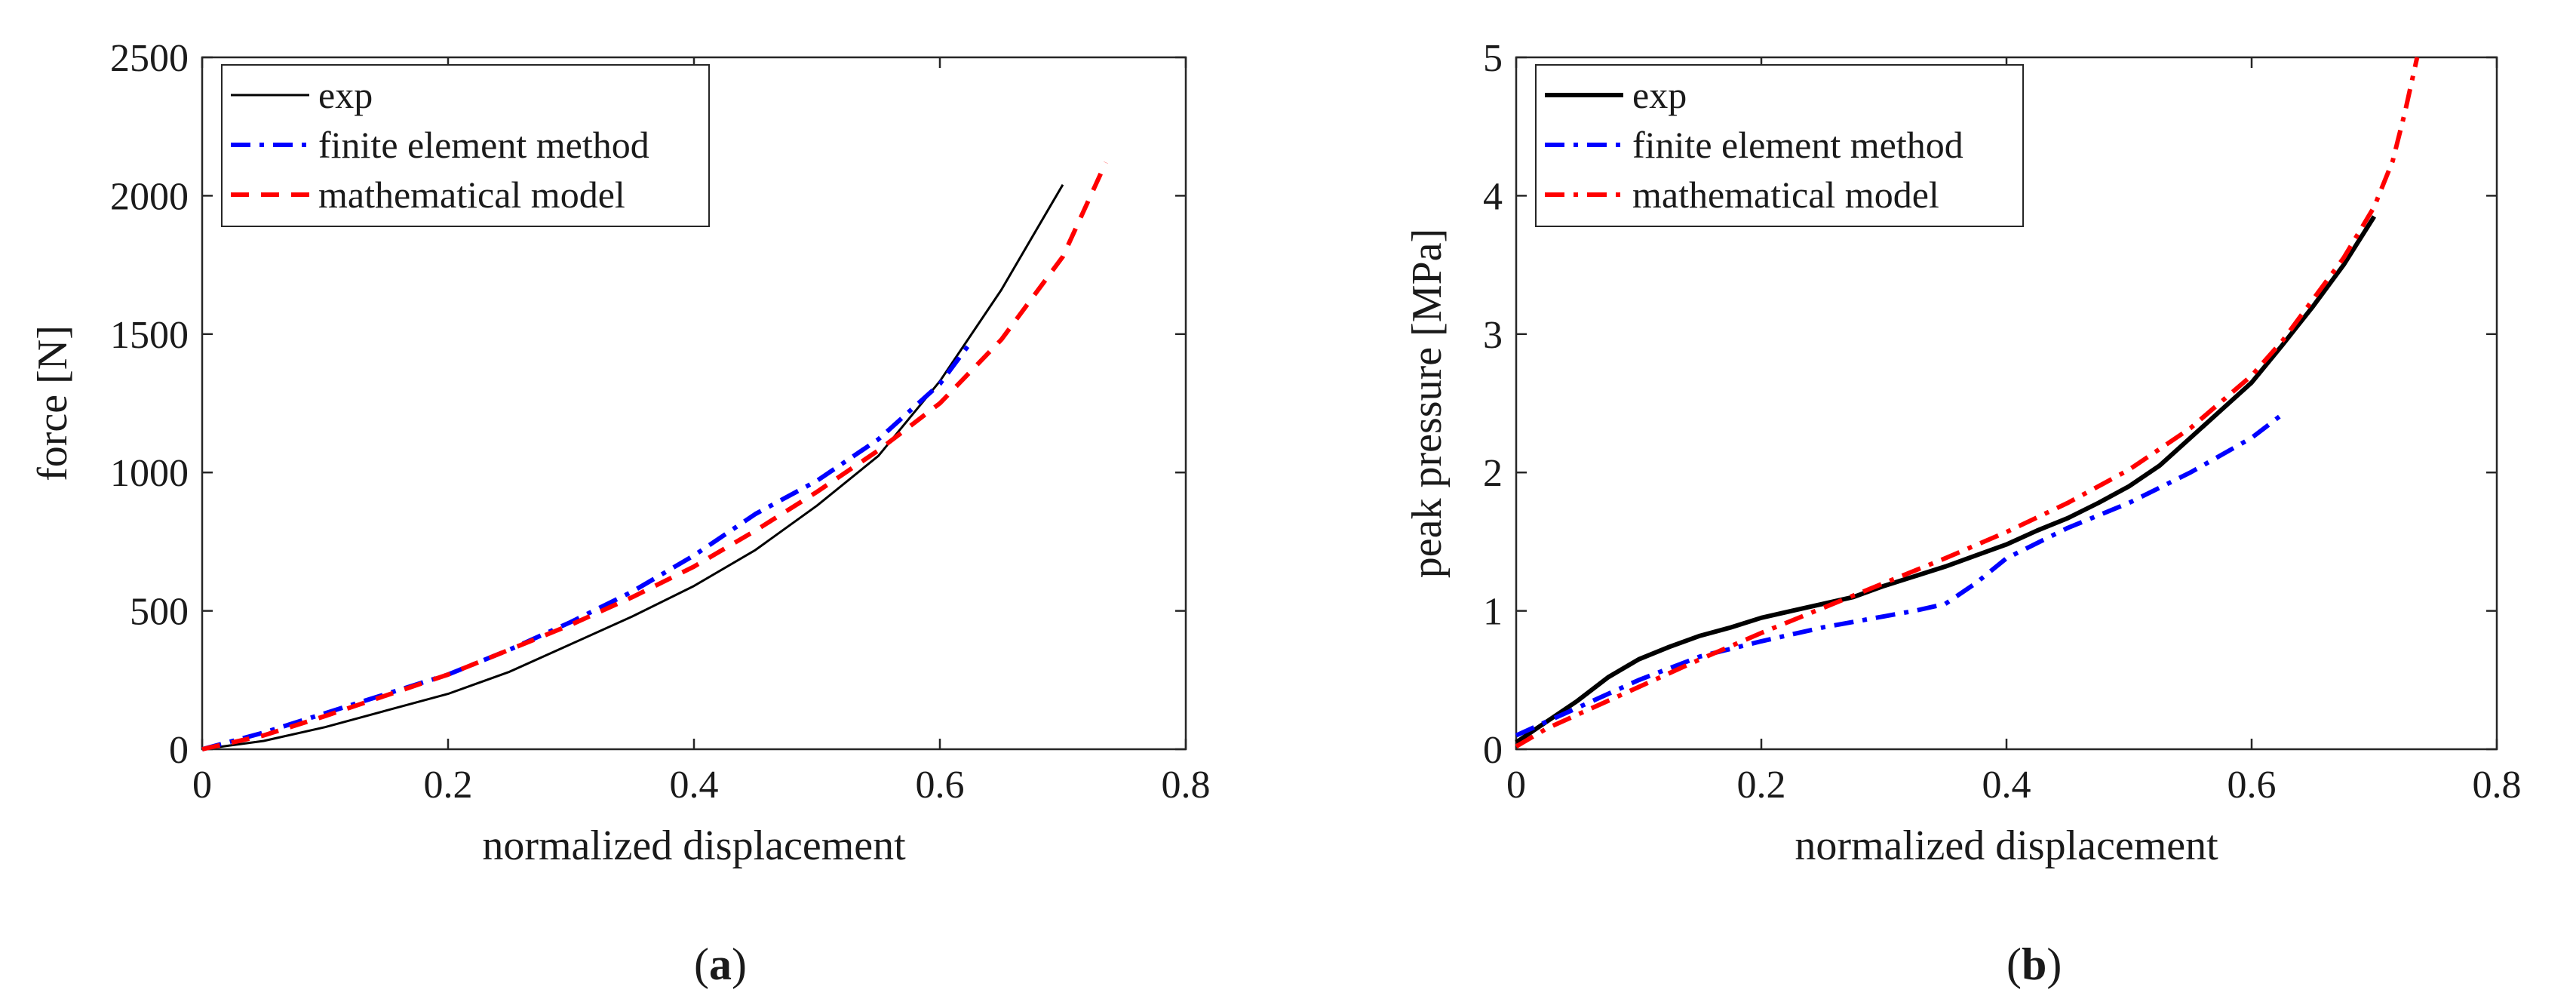 This screenshot has height=1002, width=2576. What do you see at coordinates (1761, 785) in the screenshot?
I see `chart-b-x-tick-label: 0.2` at bounding box center [1761, 785].